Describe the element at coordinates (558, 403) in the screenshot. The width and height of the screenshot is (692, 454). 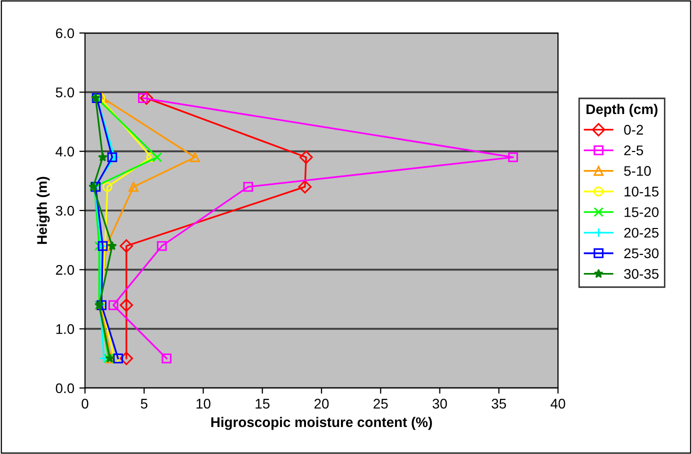
I see `x-tick-label: 40` at that location.